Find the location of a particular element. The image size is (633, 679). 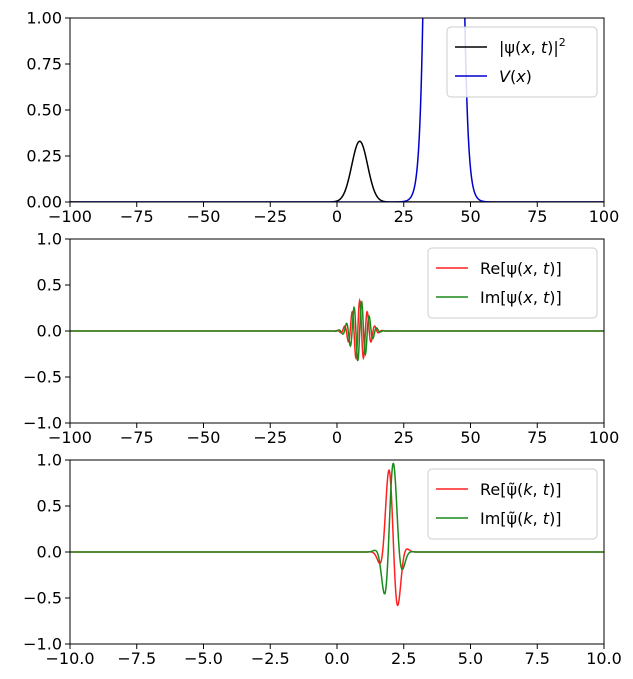

x-tick-label: 0.0 is located at coordinates (336, 658).